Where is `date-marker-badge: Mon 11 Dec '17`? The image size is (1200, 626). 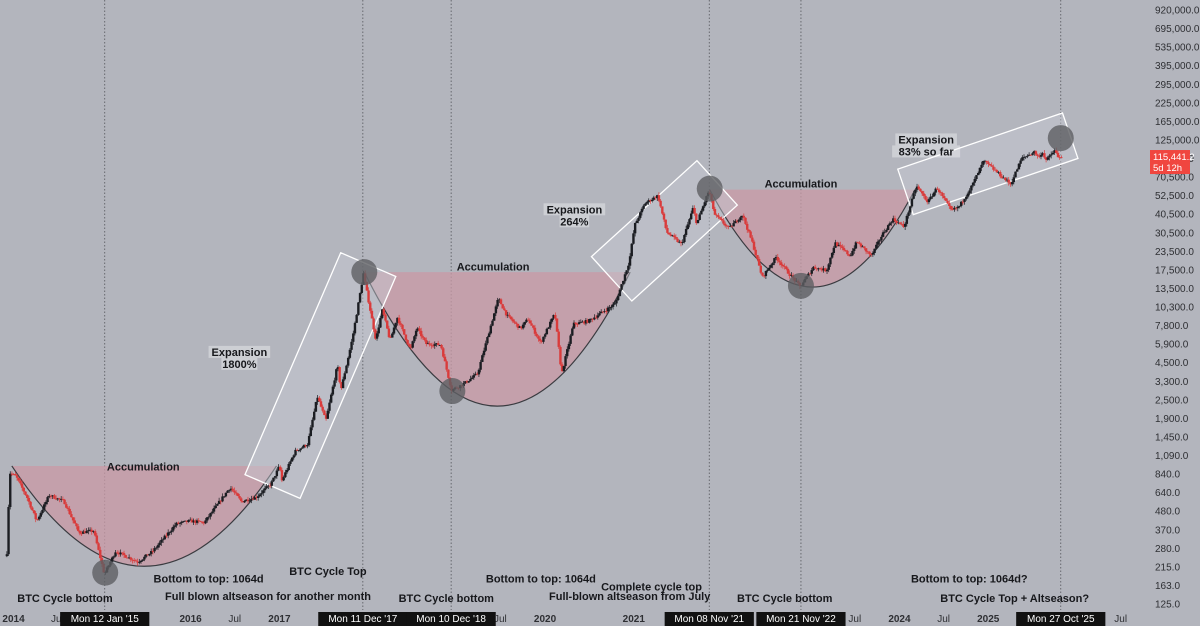
date-marker-badge: Mon 11 Dec '17 is located at coordinates (363, 619).